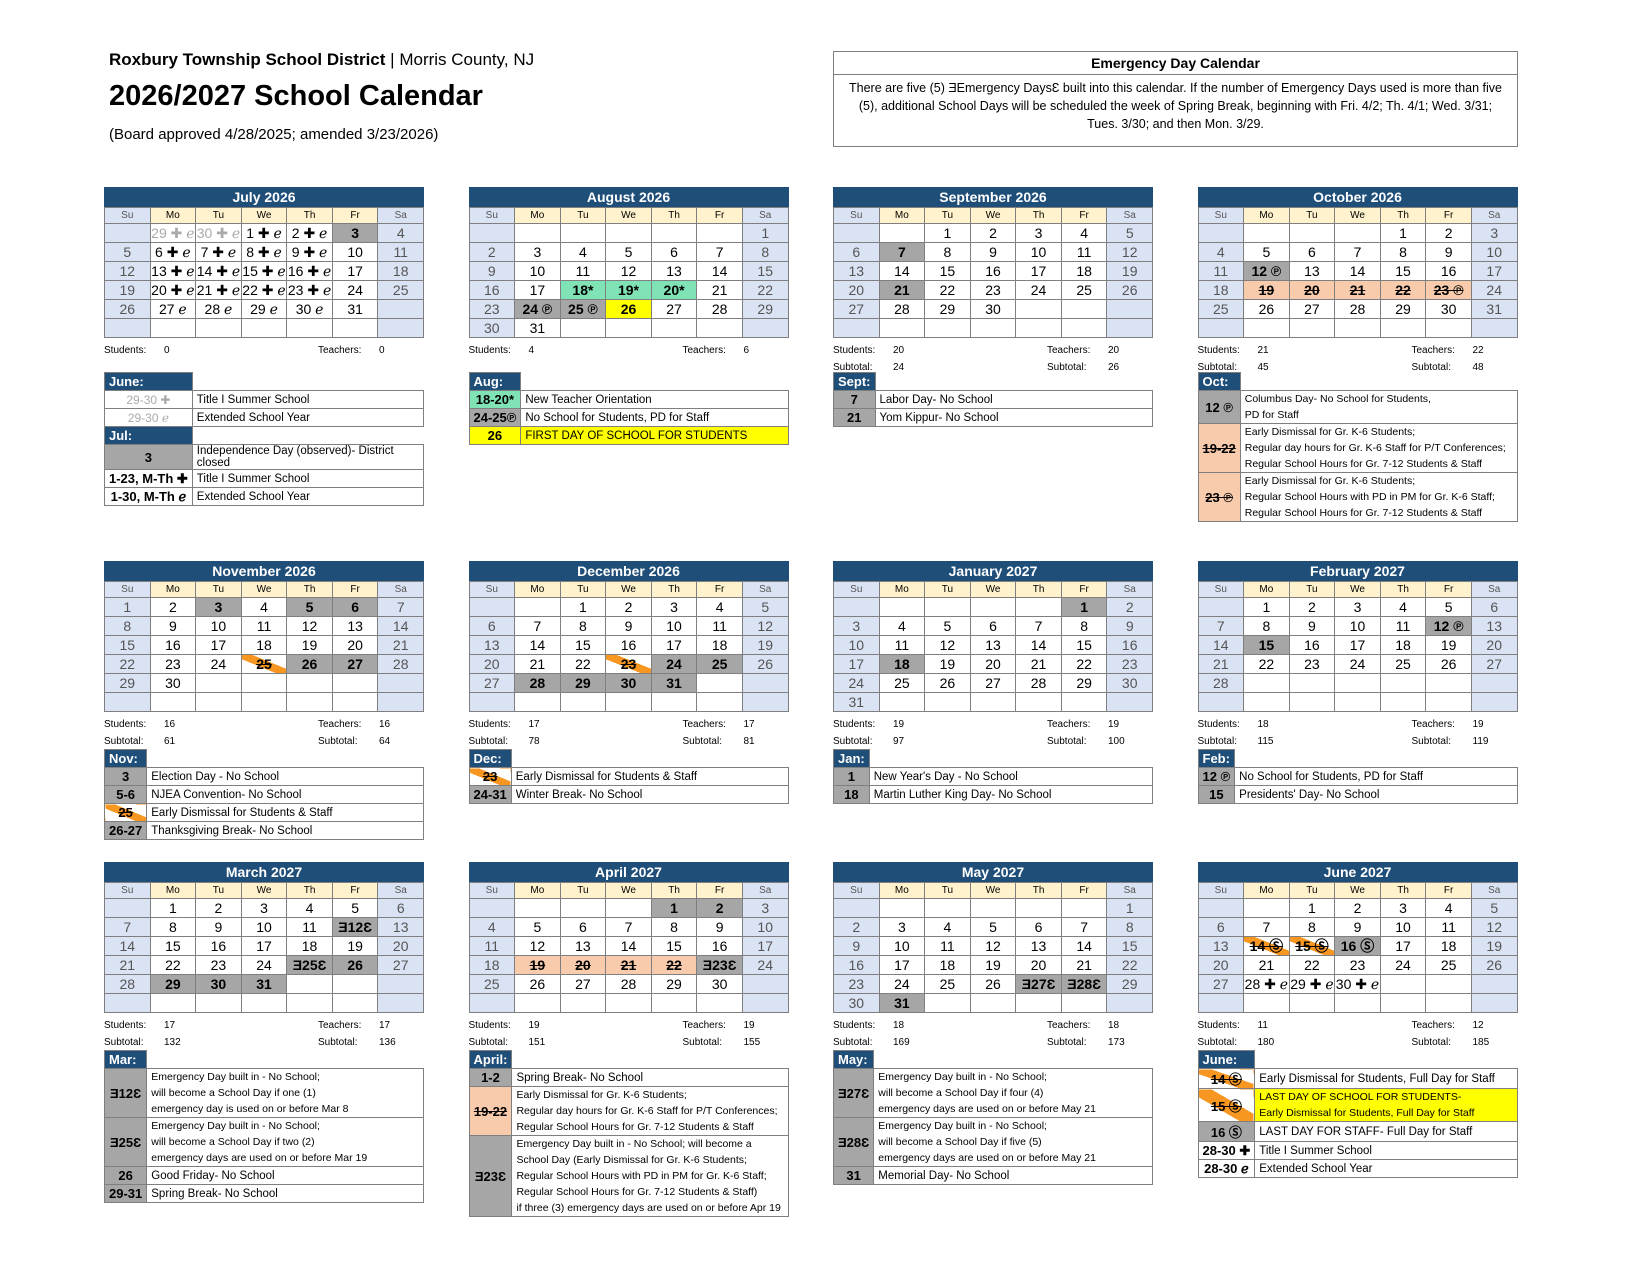  I want to click on legend-line: FIRST DAY OF SCHOOL FOR STUDENTS, so click(636, 435).